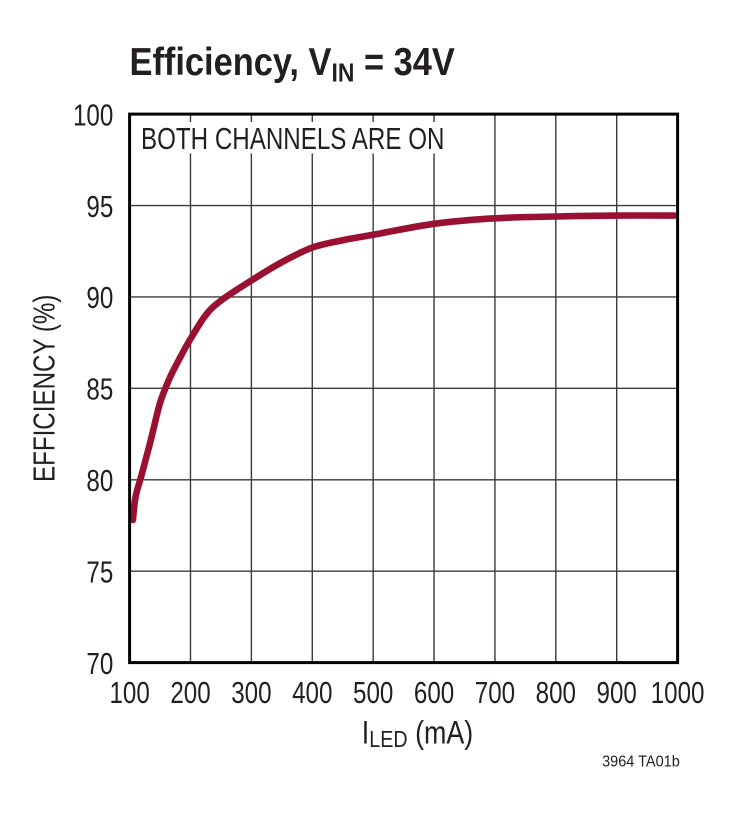  I want to click on x-tick-label: 900, so click(617, 692).